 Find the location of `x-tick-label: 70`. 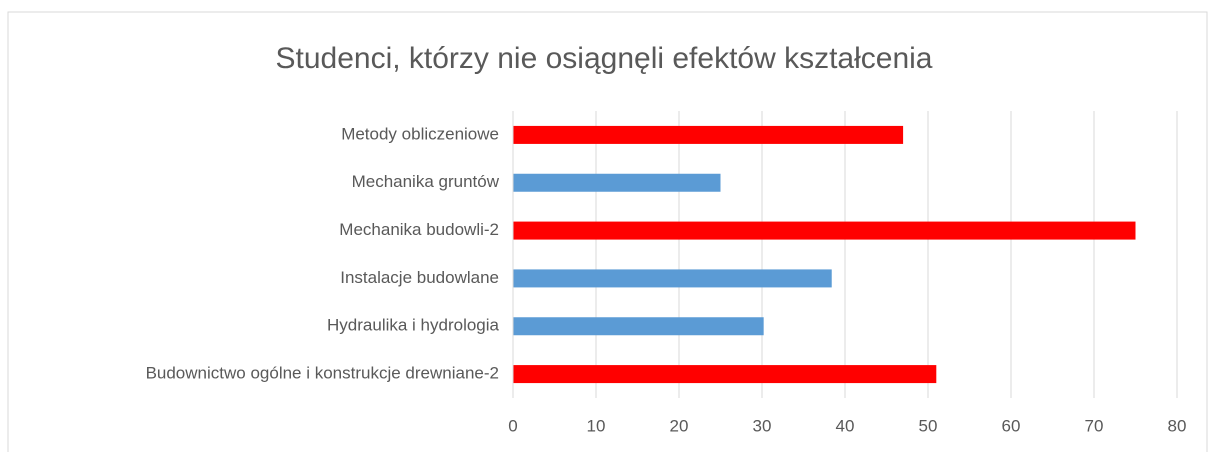

x-tick-label: 70 is located at coordinates (1094, 425).